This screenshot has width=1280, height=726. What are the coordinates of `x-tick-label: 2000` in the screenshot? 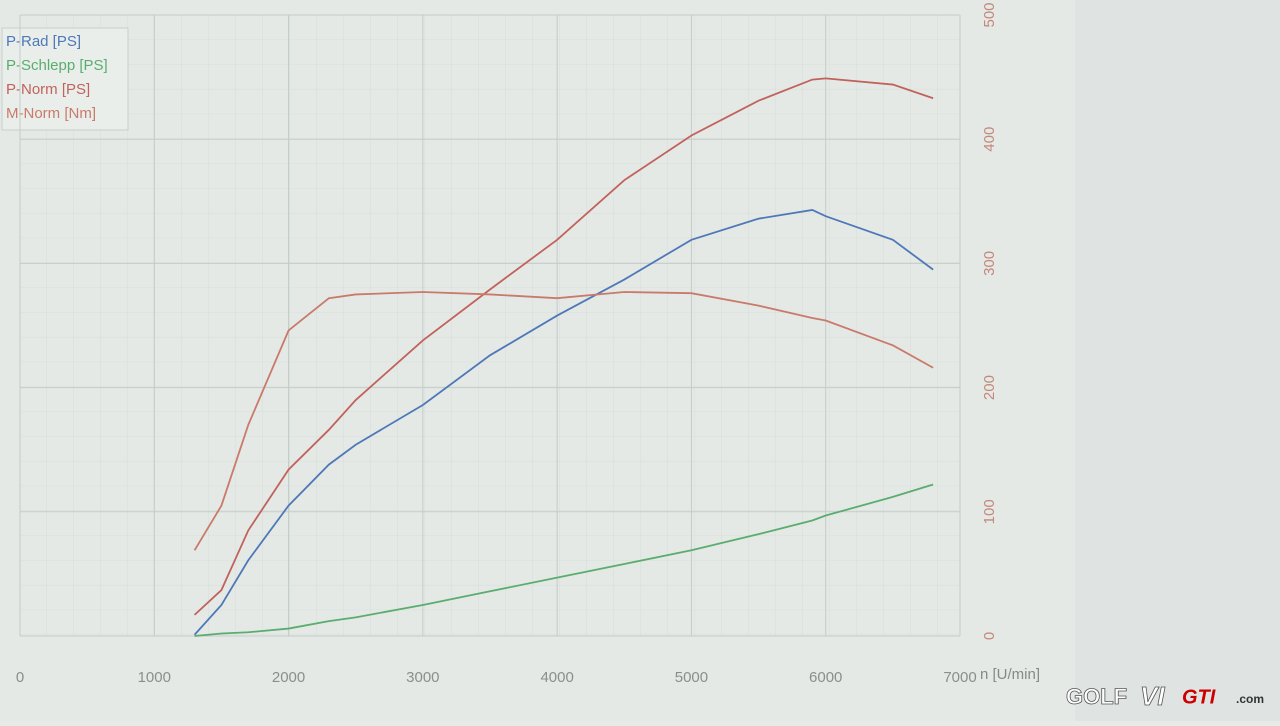 It's located at (288, 677).